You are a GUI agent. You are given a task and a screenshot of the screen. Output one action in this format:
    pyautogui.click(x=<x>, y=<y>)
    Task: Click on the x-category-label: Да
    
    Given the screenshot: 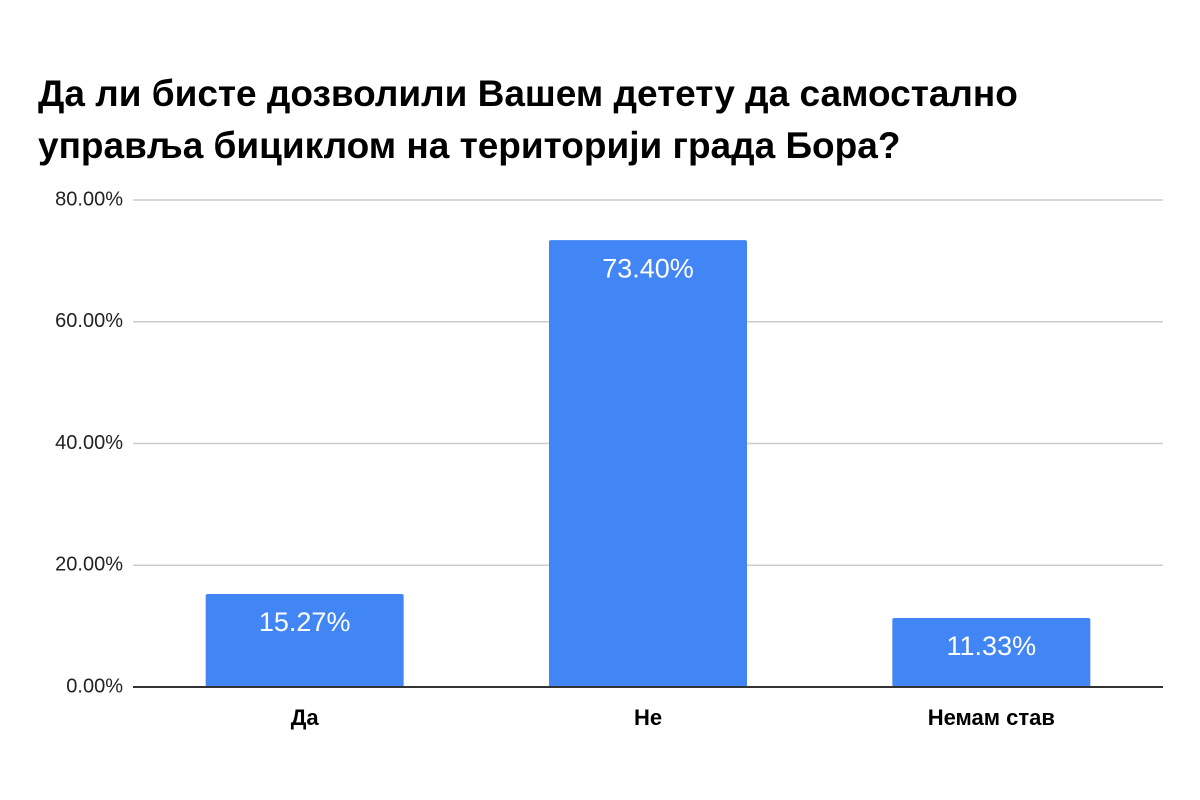 What is the action you would take?
    pyautogui.click(x=305, y=717)
    